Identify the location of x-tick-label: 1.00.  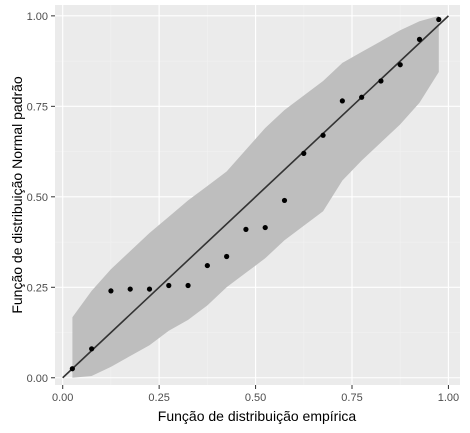
(448, 398).